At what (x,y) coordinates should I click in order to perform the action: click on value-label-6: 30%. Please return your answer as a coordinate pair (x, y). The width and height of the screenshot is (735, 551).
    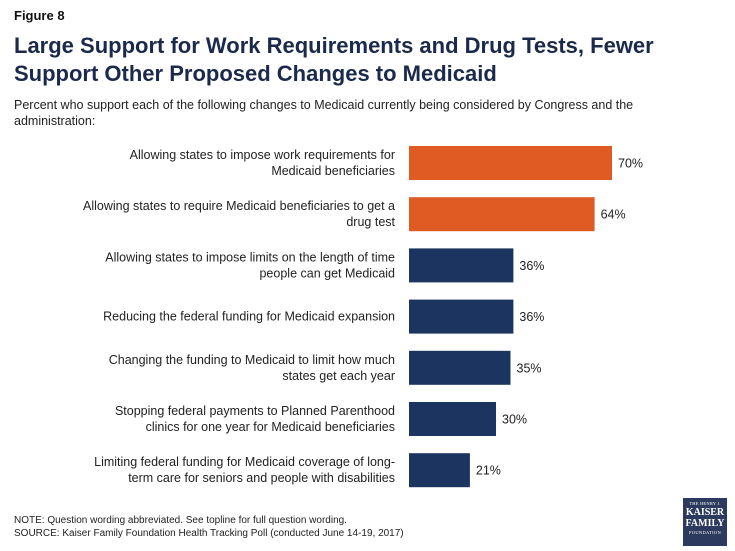
    Looking at the image, I should click on (514, 420).